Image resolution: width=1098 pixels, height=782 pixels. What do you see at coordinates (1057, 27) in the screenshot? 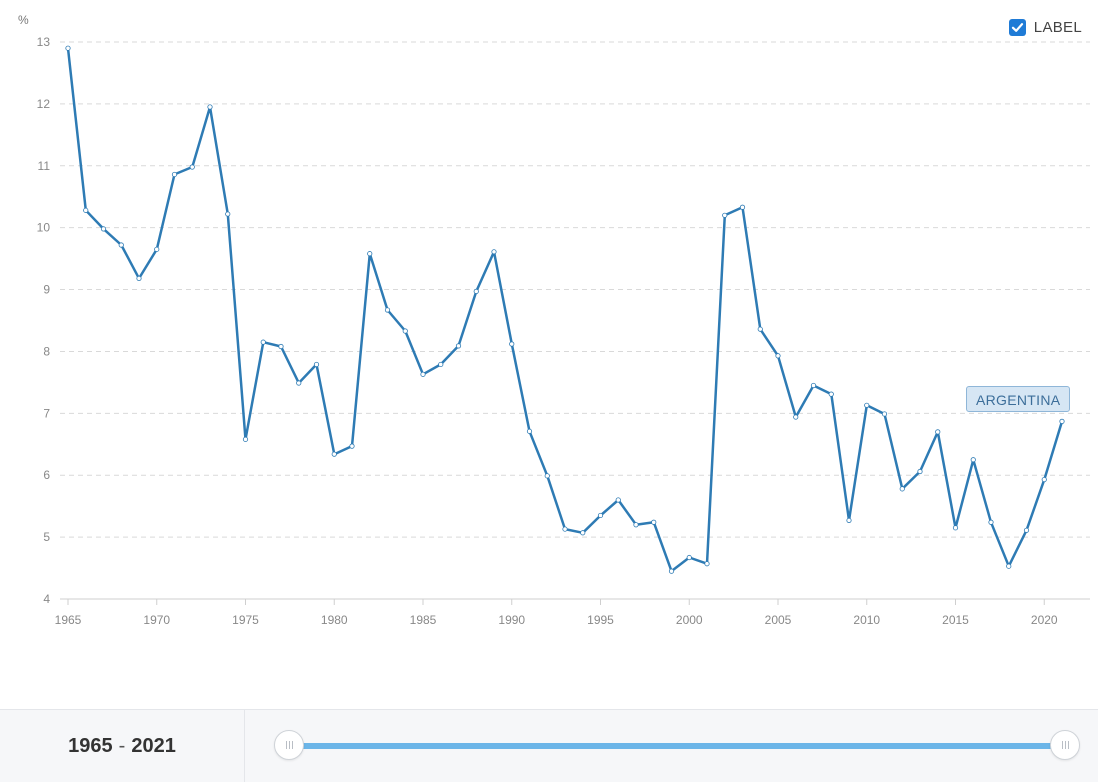
I see `label-toggle-text: LABEL` at bounding box center [1057, 27].